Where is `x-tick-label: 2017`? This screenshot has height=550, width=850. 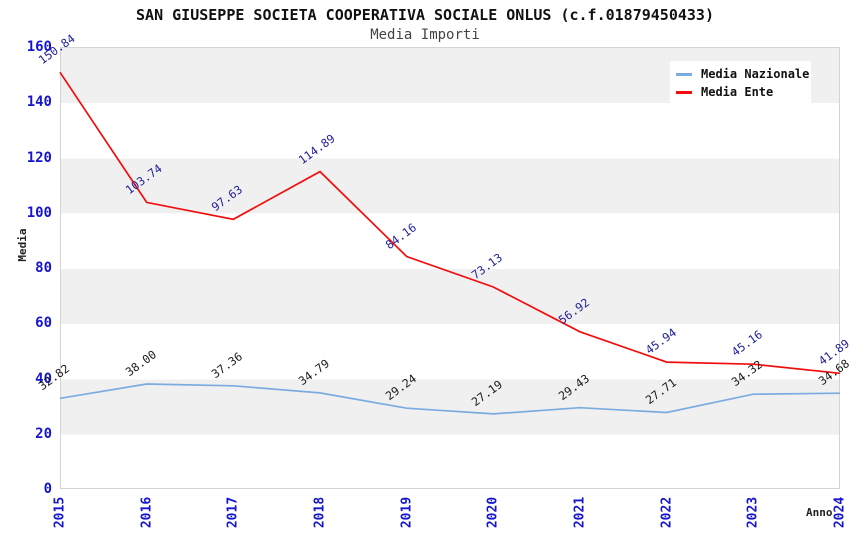 x-tick-label: 2017 is located at coordinates (233, 512).